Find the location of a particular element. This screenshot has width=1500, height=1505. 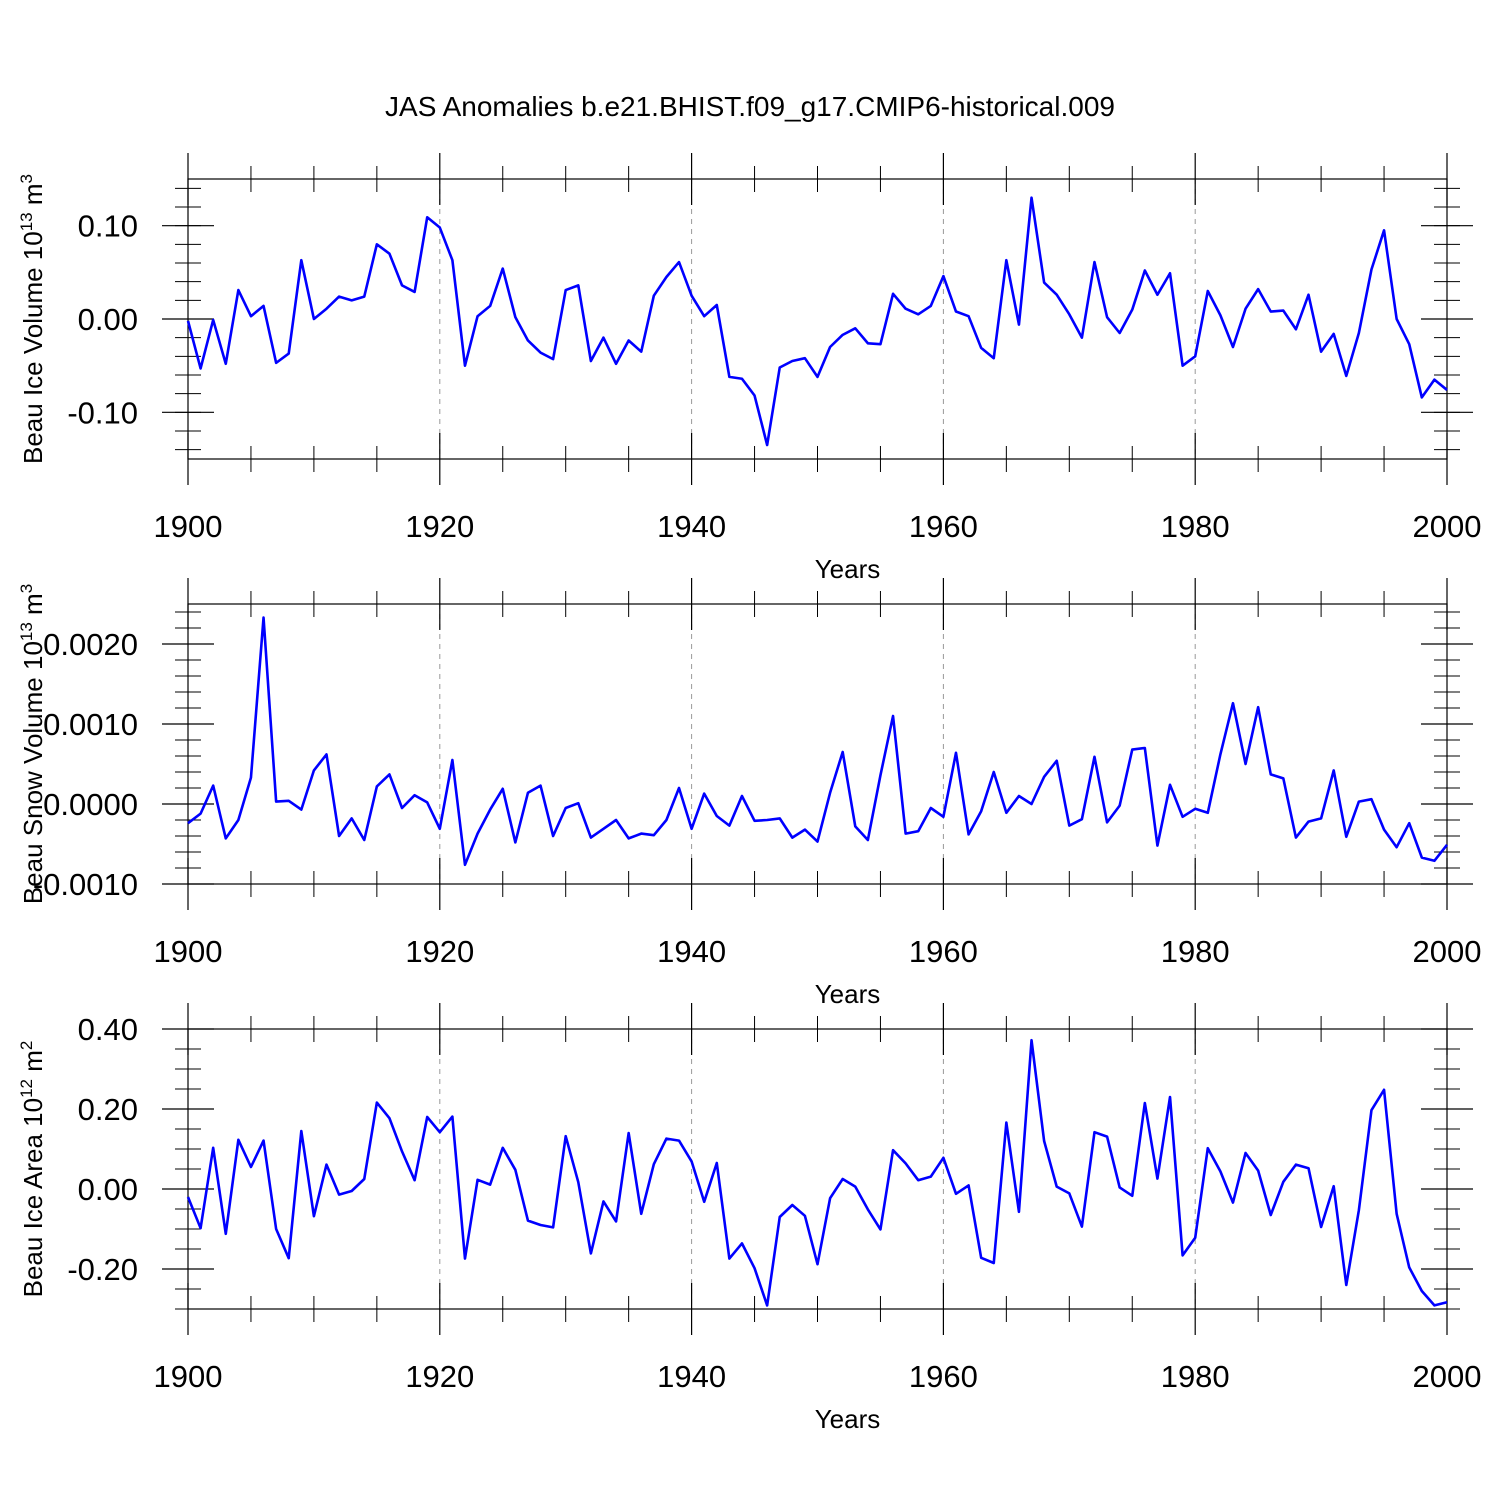

panel-2-x-axis-title: Years is located at coordinates (848, 994).